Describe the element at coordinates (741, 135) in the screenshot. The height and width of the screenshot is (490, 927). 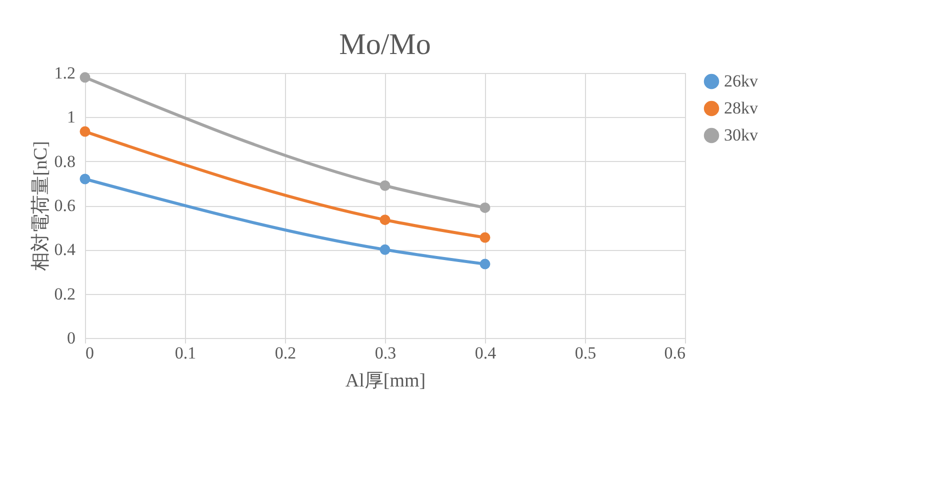
I see `legend-label: 30kv` at that location.